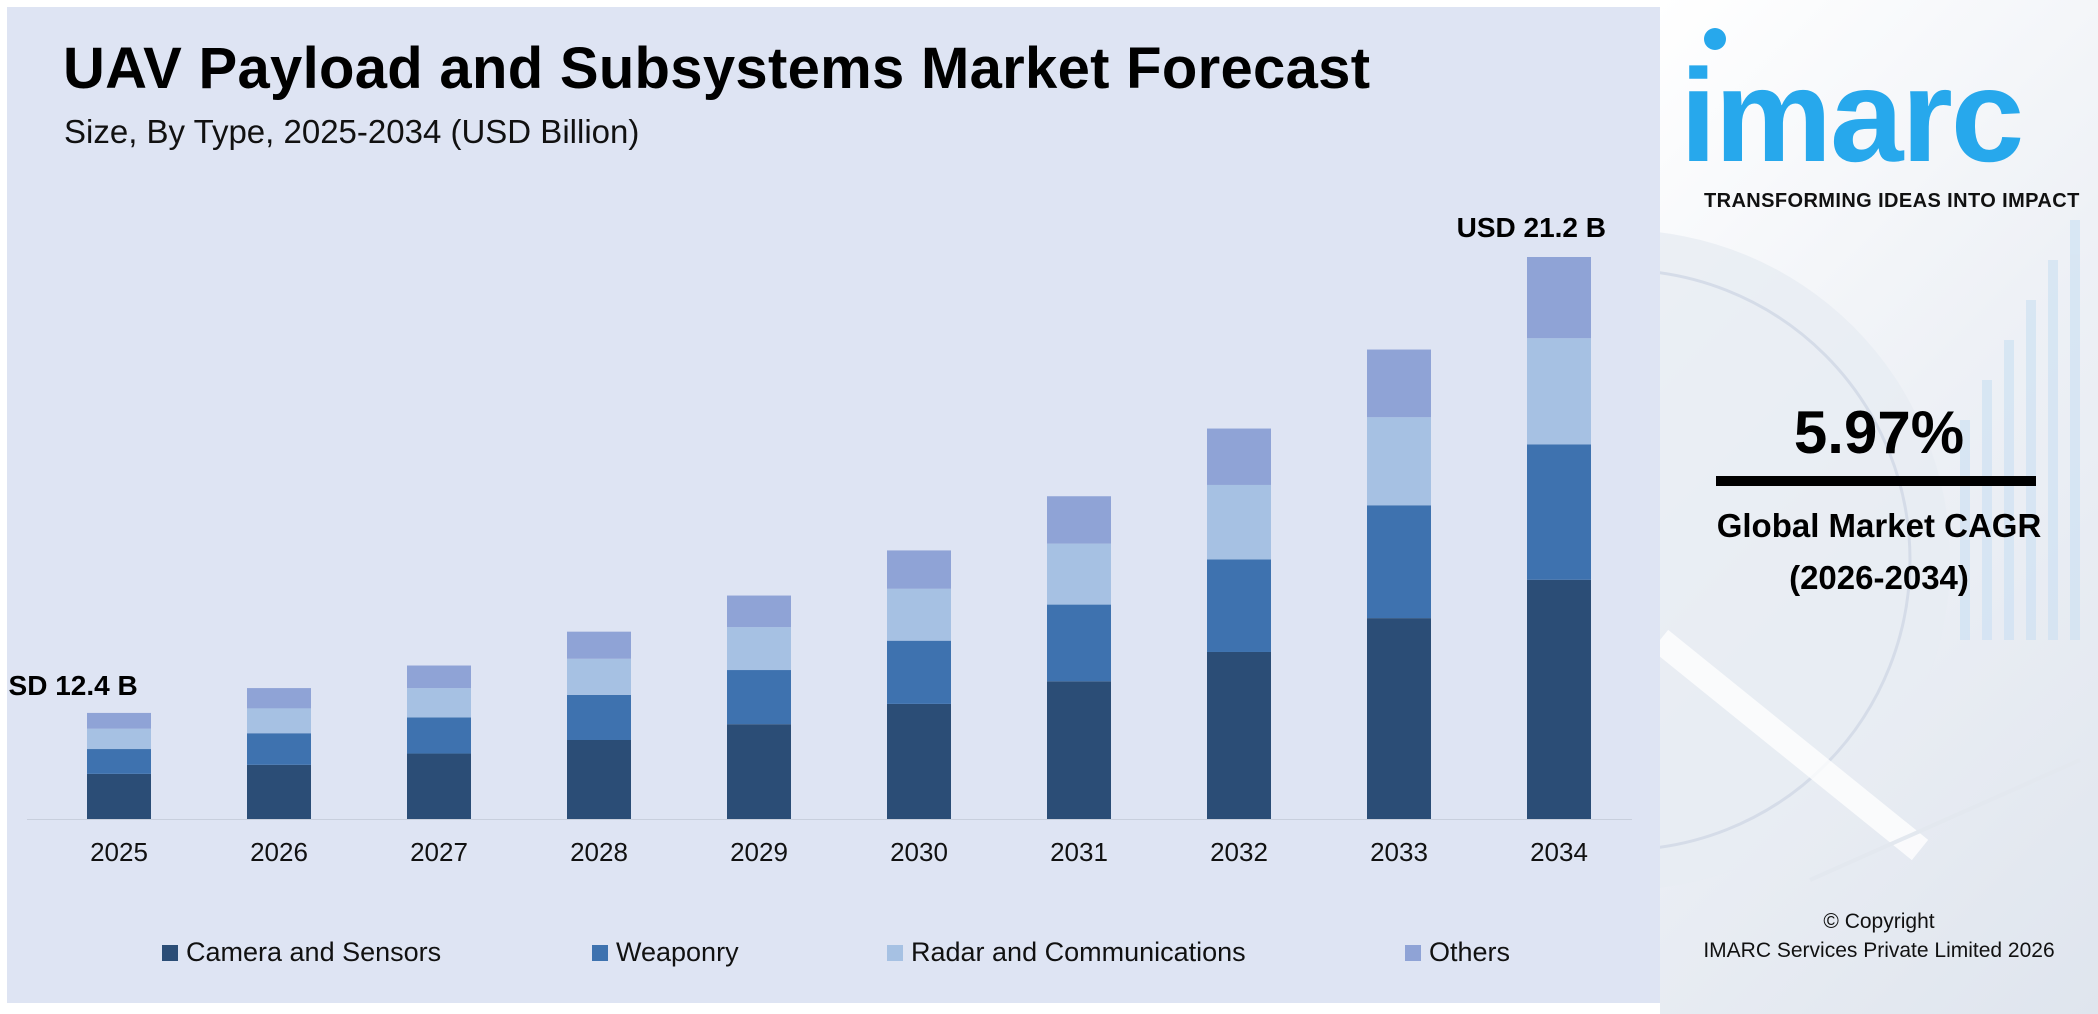 This screenshot has width=2098, height=1014. What do you see at coordinates (352, 131) in the screenshot?
I see `chart-subtitle: Size, By Type, 2025-2034 (USD Billion)` at bounding box center [352, 131].